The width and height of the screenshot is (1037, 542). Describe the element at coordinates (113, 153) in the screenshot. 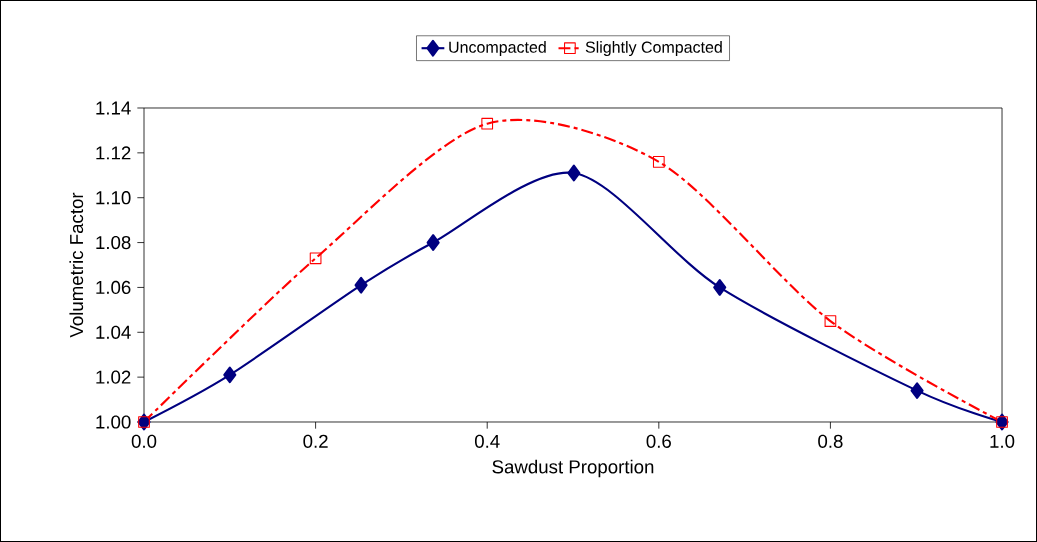

I see `y-tick-label: 1.12` at that location.